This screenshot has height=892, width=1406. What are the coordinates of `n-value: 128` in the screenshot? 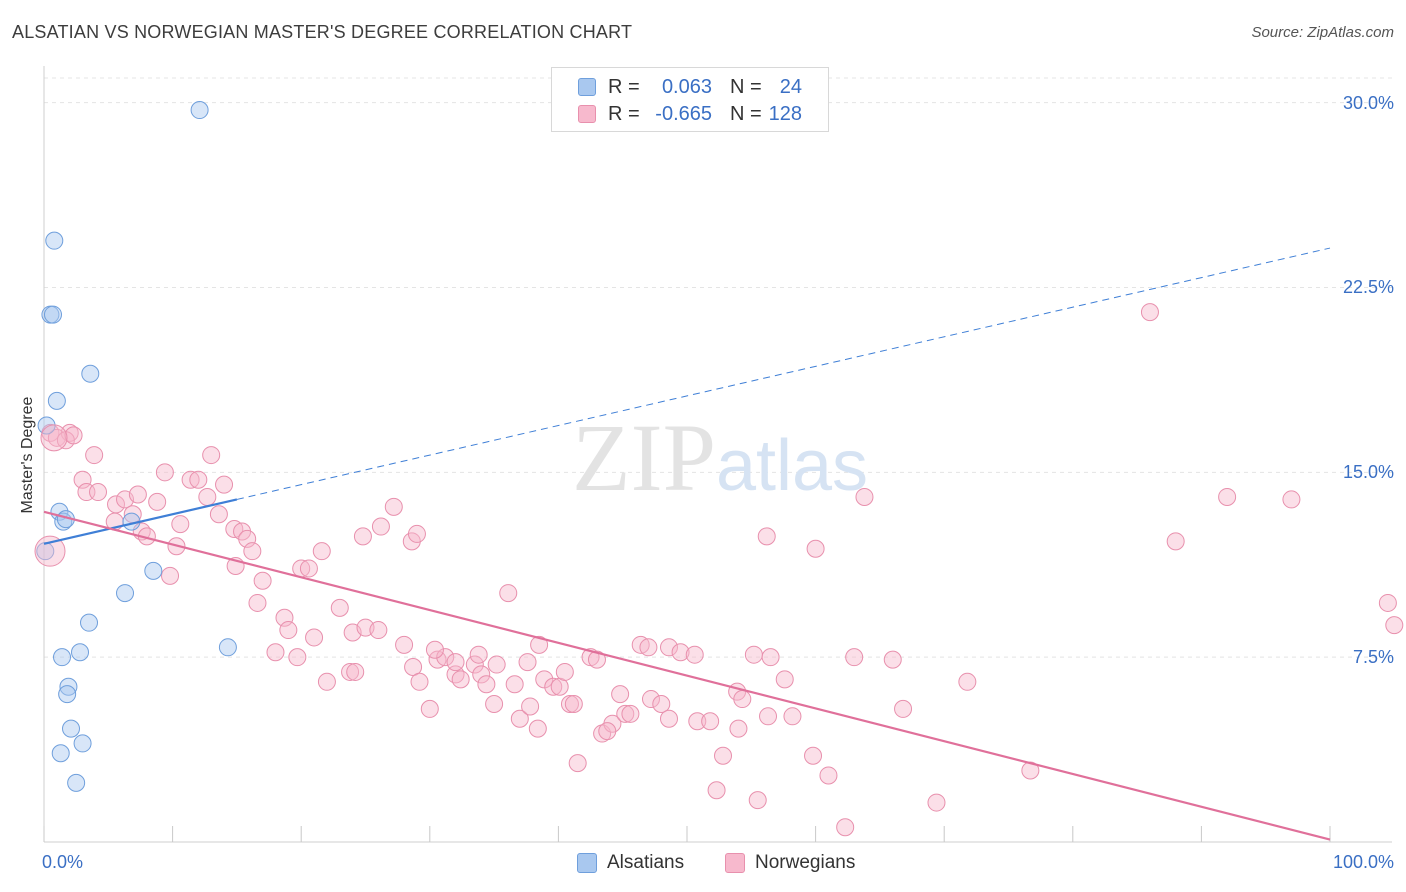 It's located at (785, 113).